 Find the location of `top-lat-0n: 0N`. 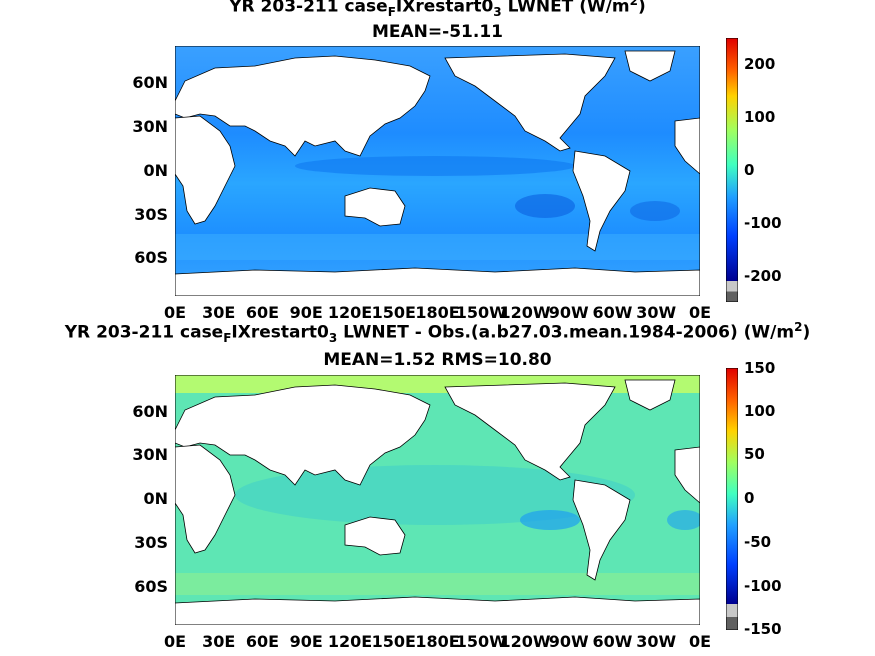

top-lat-0n: 0N is located at coordinates (155, 170).